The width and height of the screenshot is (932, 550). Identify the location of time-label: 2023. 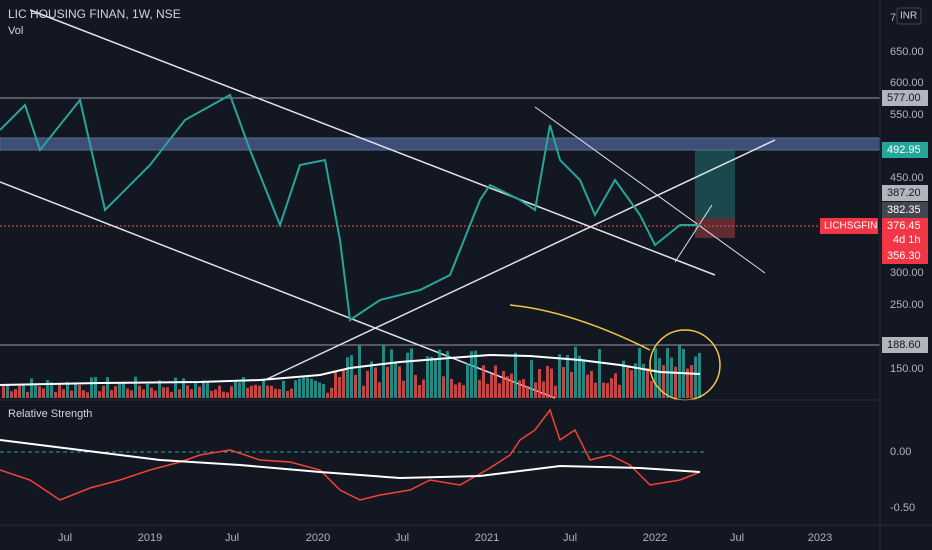
(820, 538).